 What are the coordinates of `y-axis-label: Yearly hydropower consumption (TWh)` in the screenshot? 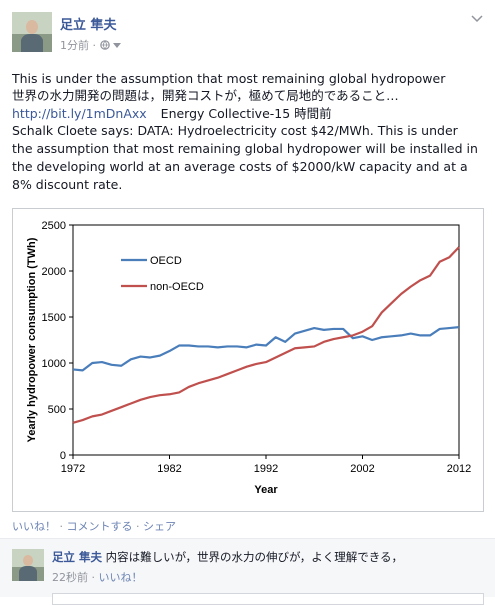 It's located at (32, 339).